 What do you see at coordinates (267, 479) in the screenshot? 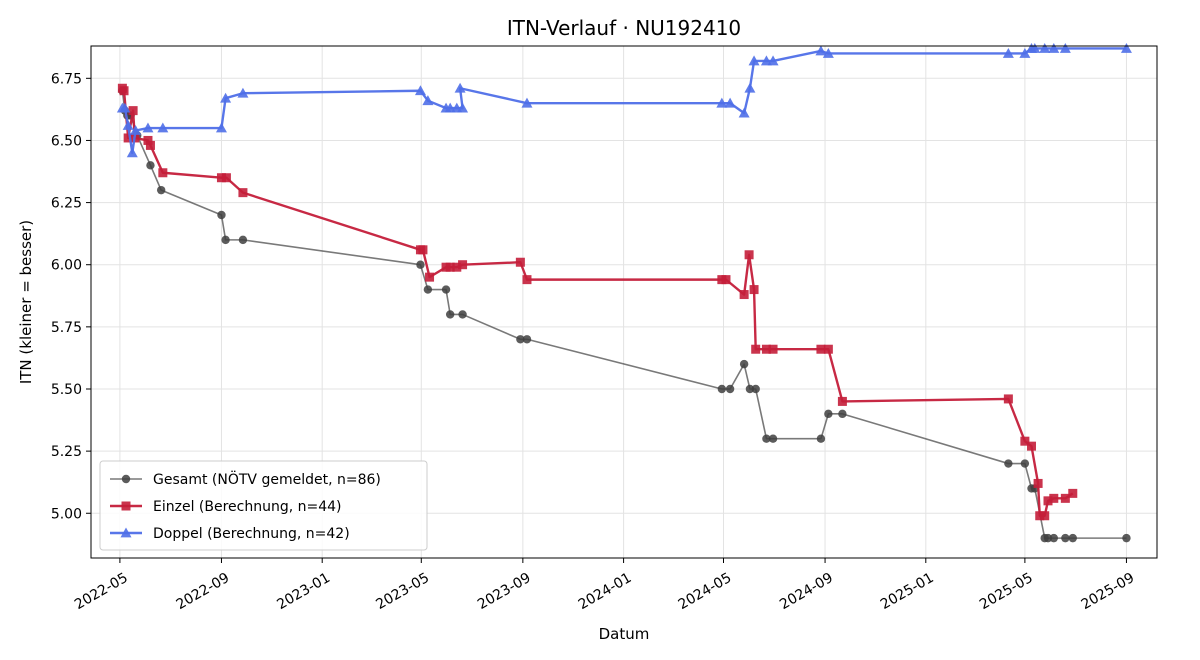
I see `legend-label: Gesamt (NÖTV gemeldet, n=86)` at bounding box center [267, 479].